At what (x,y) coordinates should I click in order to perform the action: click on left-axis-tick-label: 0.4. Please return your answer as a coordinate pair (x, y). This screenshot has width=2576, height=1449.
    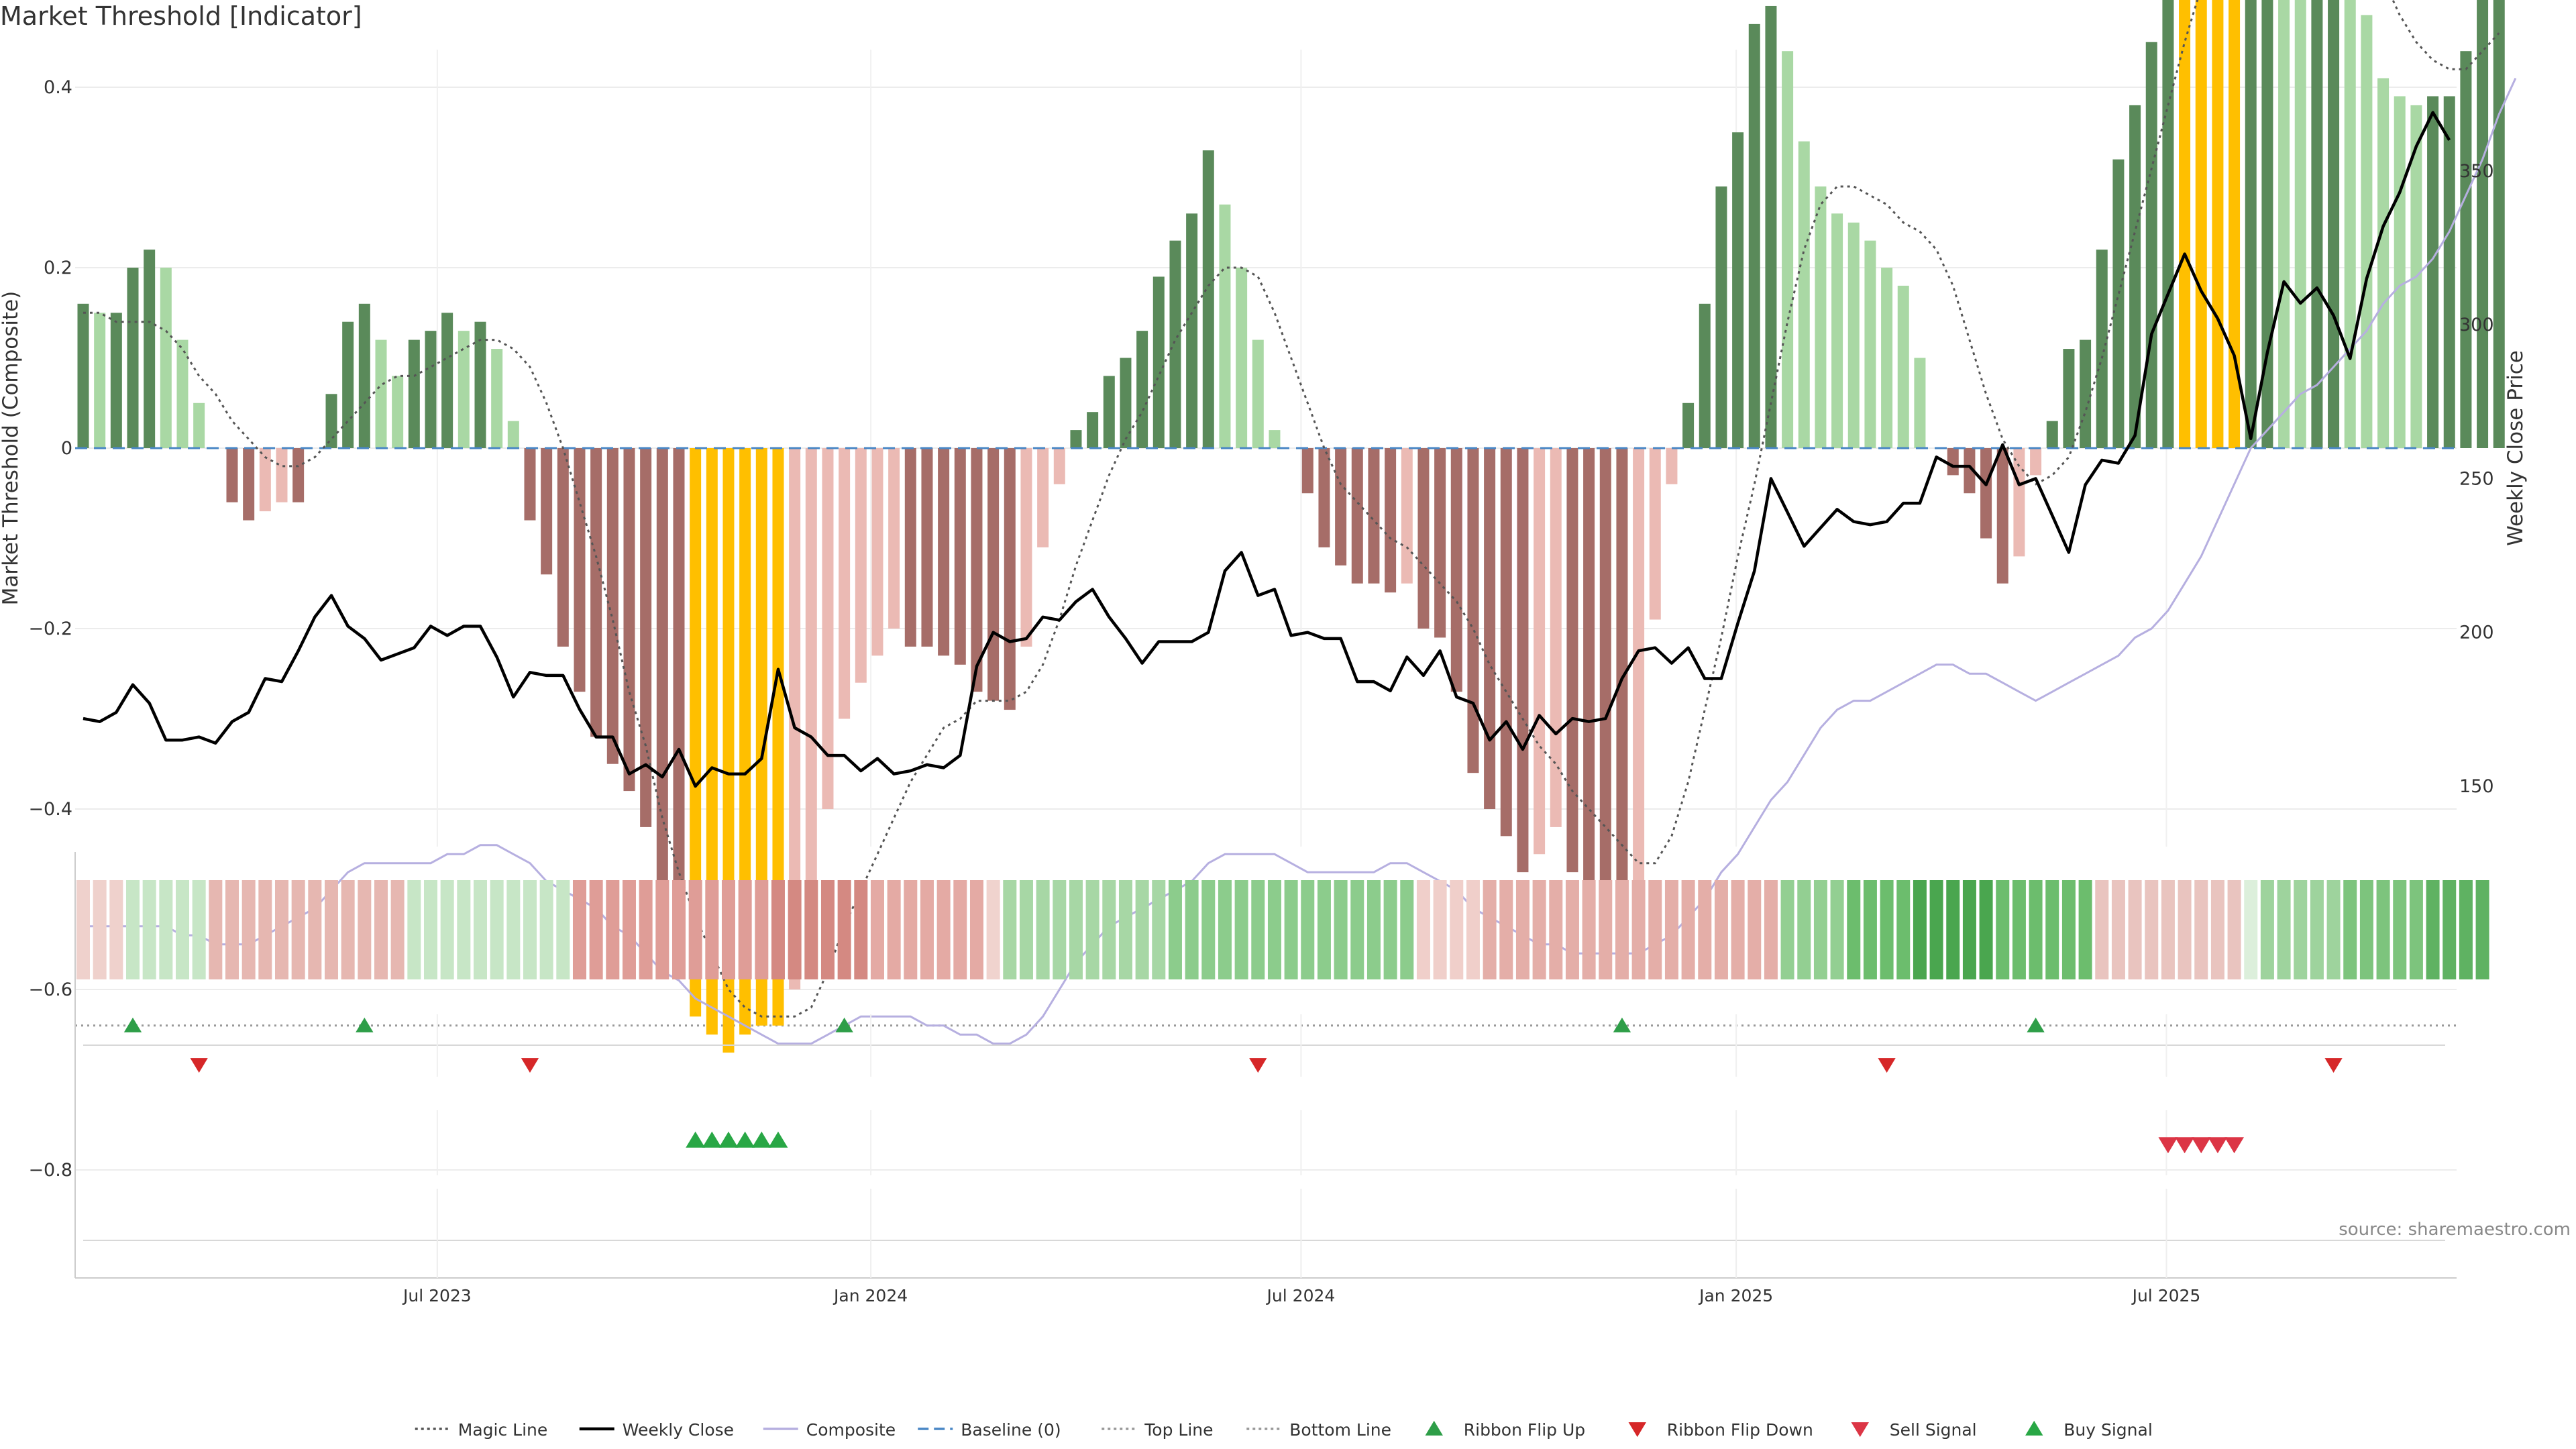
    Looking at the image, I should click on (58, 87).